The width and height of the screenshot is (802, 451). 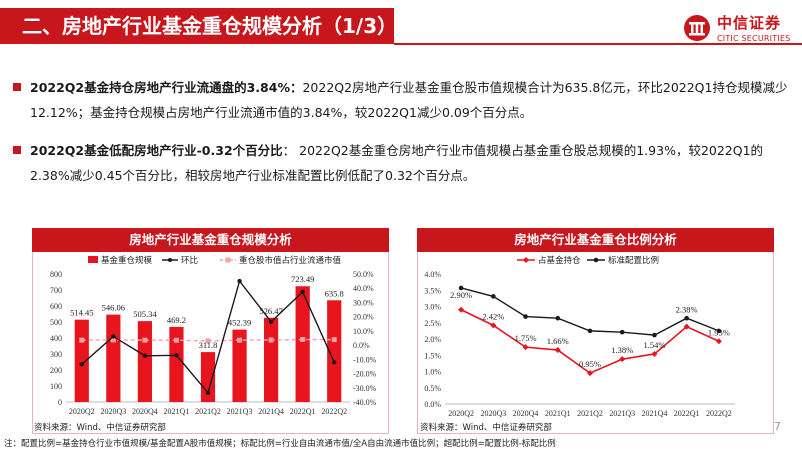 I want to click on y-left-tick-label: 700, so click(x=56, y=290).